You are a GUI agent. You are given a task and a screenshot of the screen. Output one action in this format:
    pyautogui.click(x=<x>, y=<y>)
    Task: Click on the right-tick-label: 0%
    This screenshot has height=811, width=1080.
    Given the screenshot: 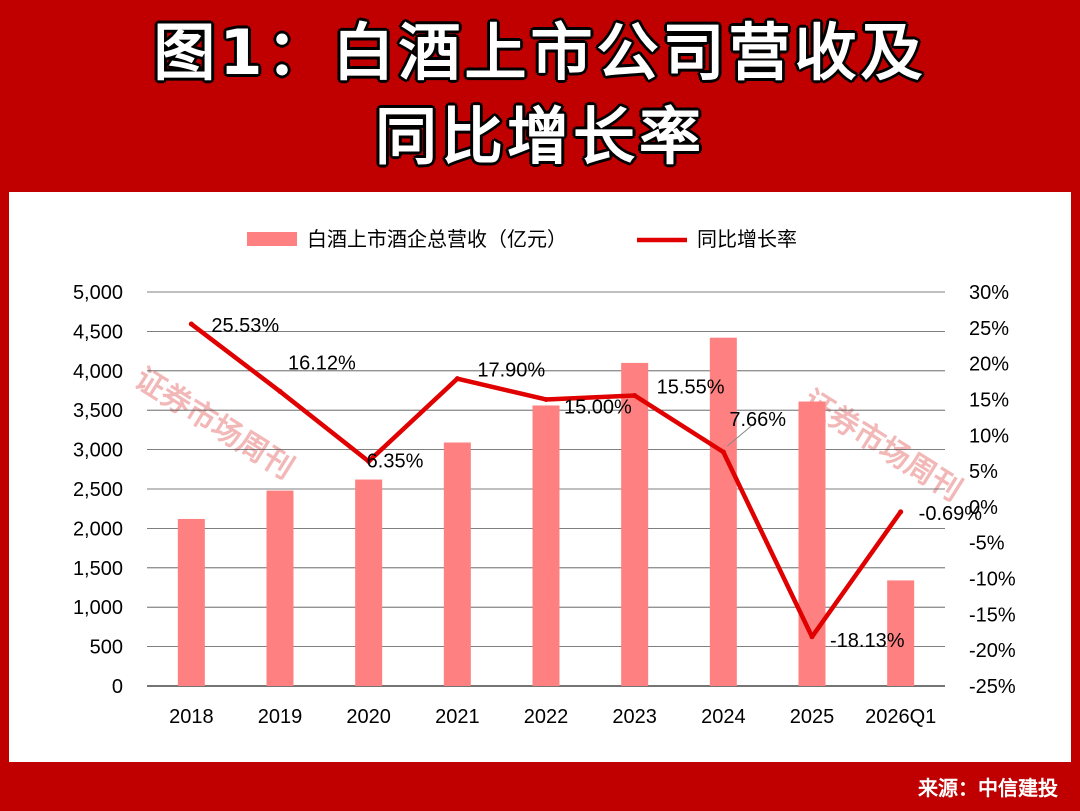 What is the action you would take?
    pyautogui.click(x=983, y=508)
    